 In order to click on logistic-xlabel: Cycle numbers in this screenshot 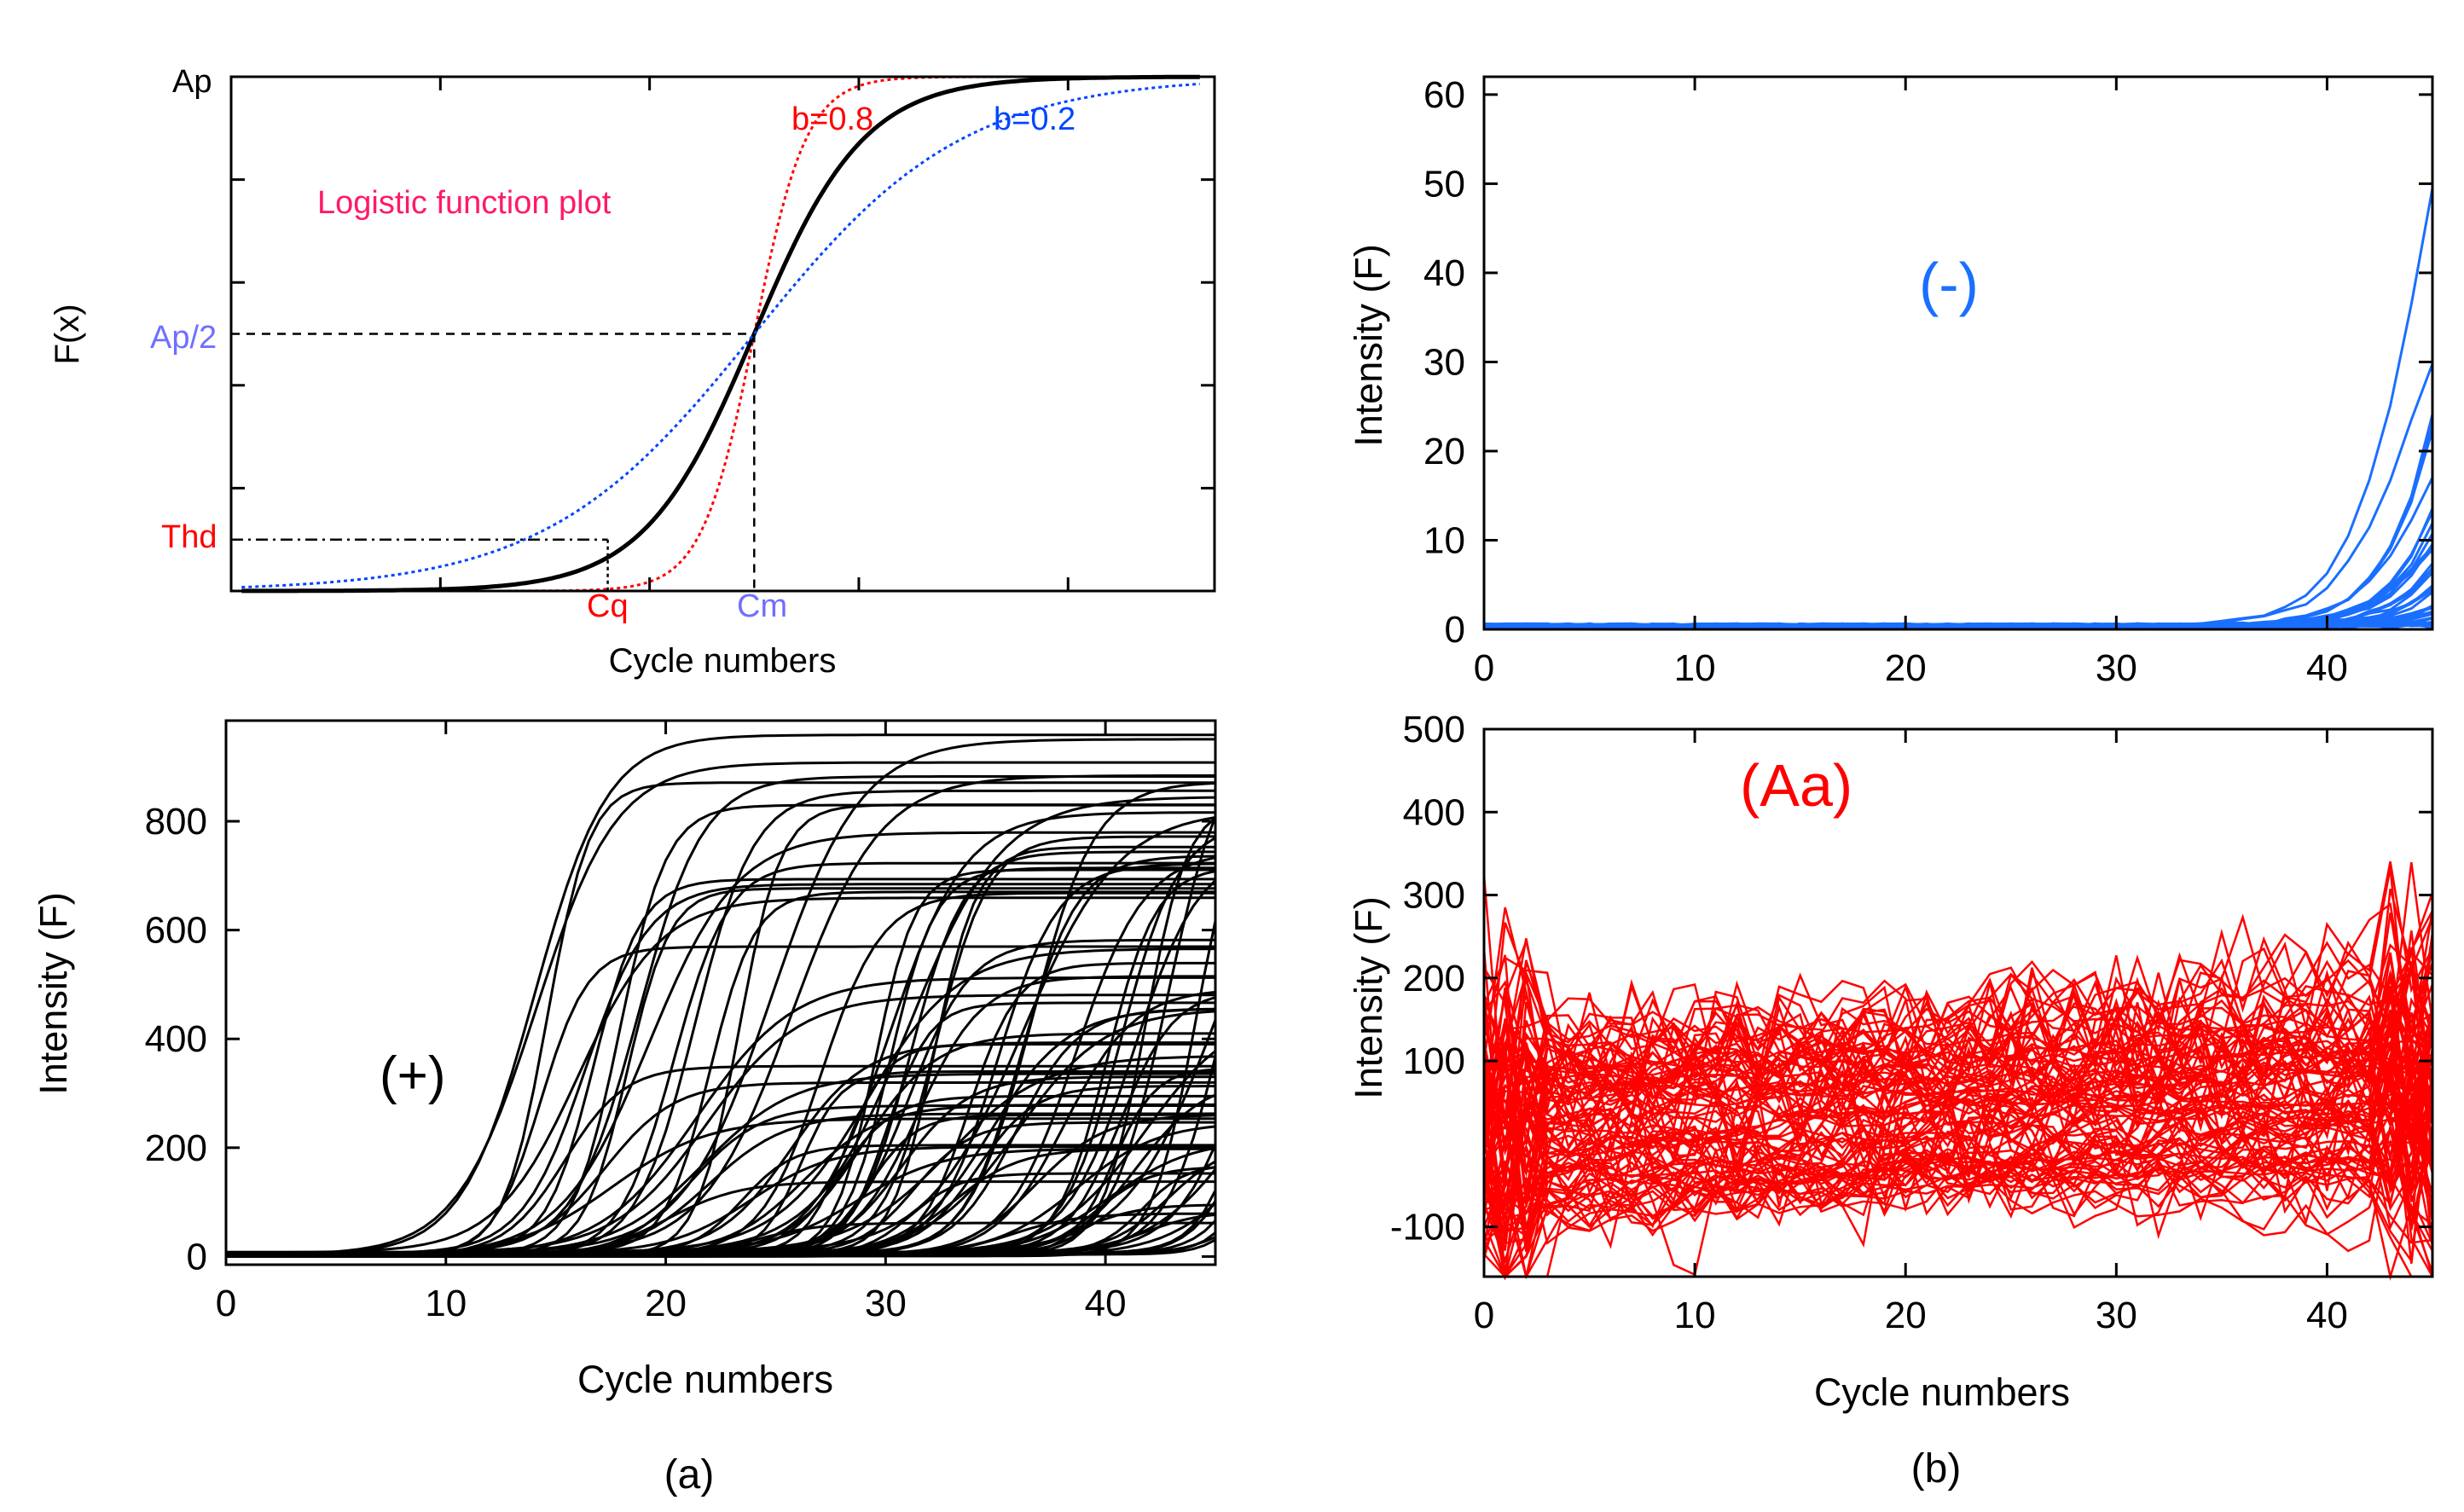, I will do `click(723, 661)`.